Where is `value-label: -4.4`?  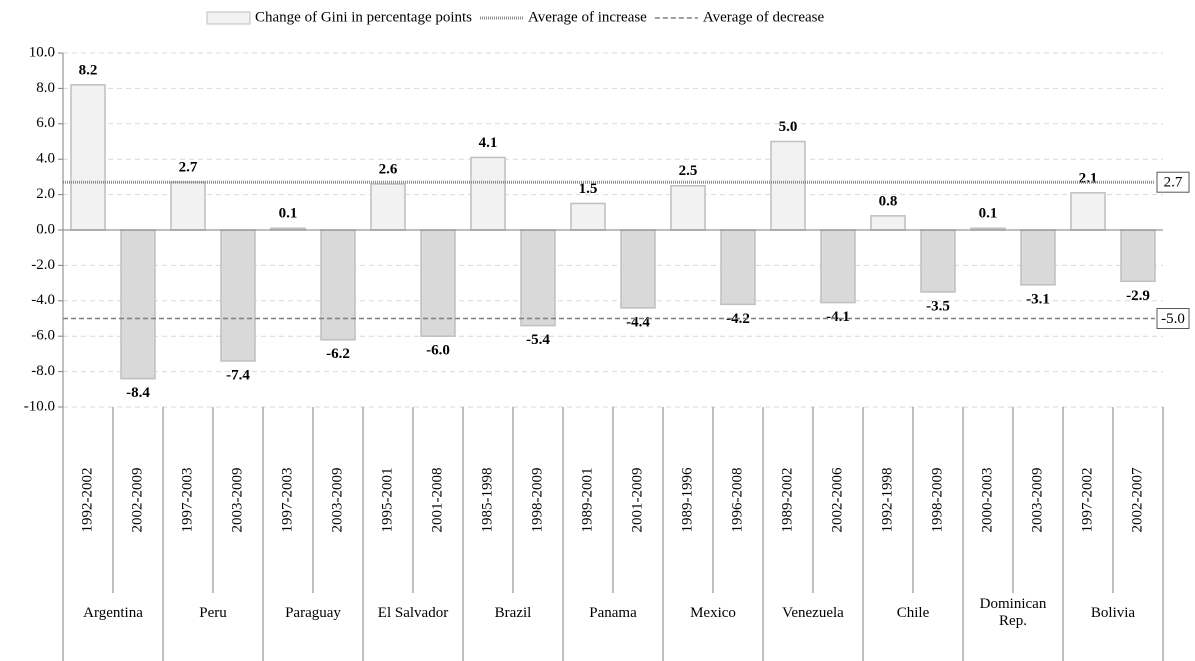
value-label: -4.4 is located at coordinates (638, 322).